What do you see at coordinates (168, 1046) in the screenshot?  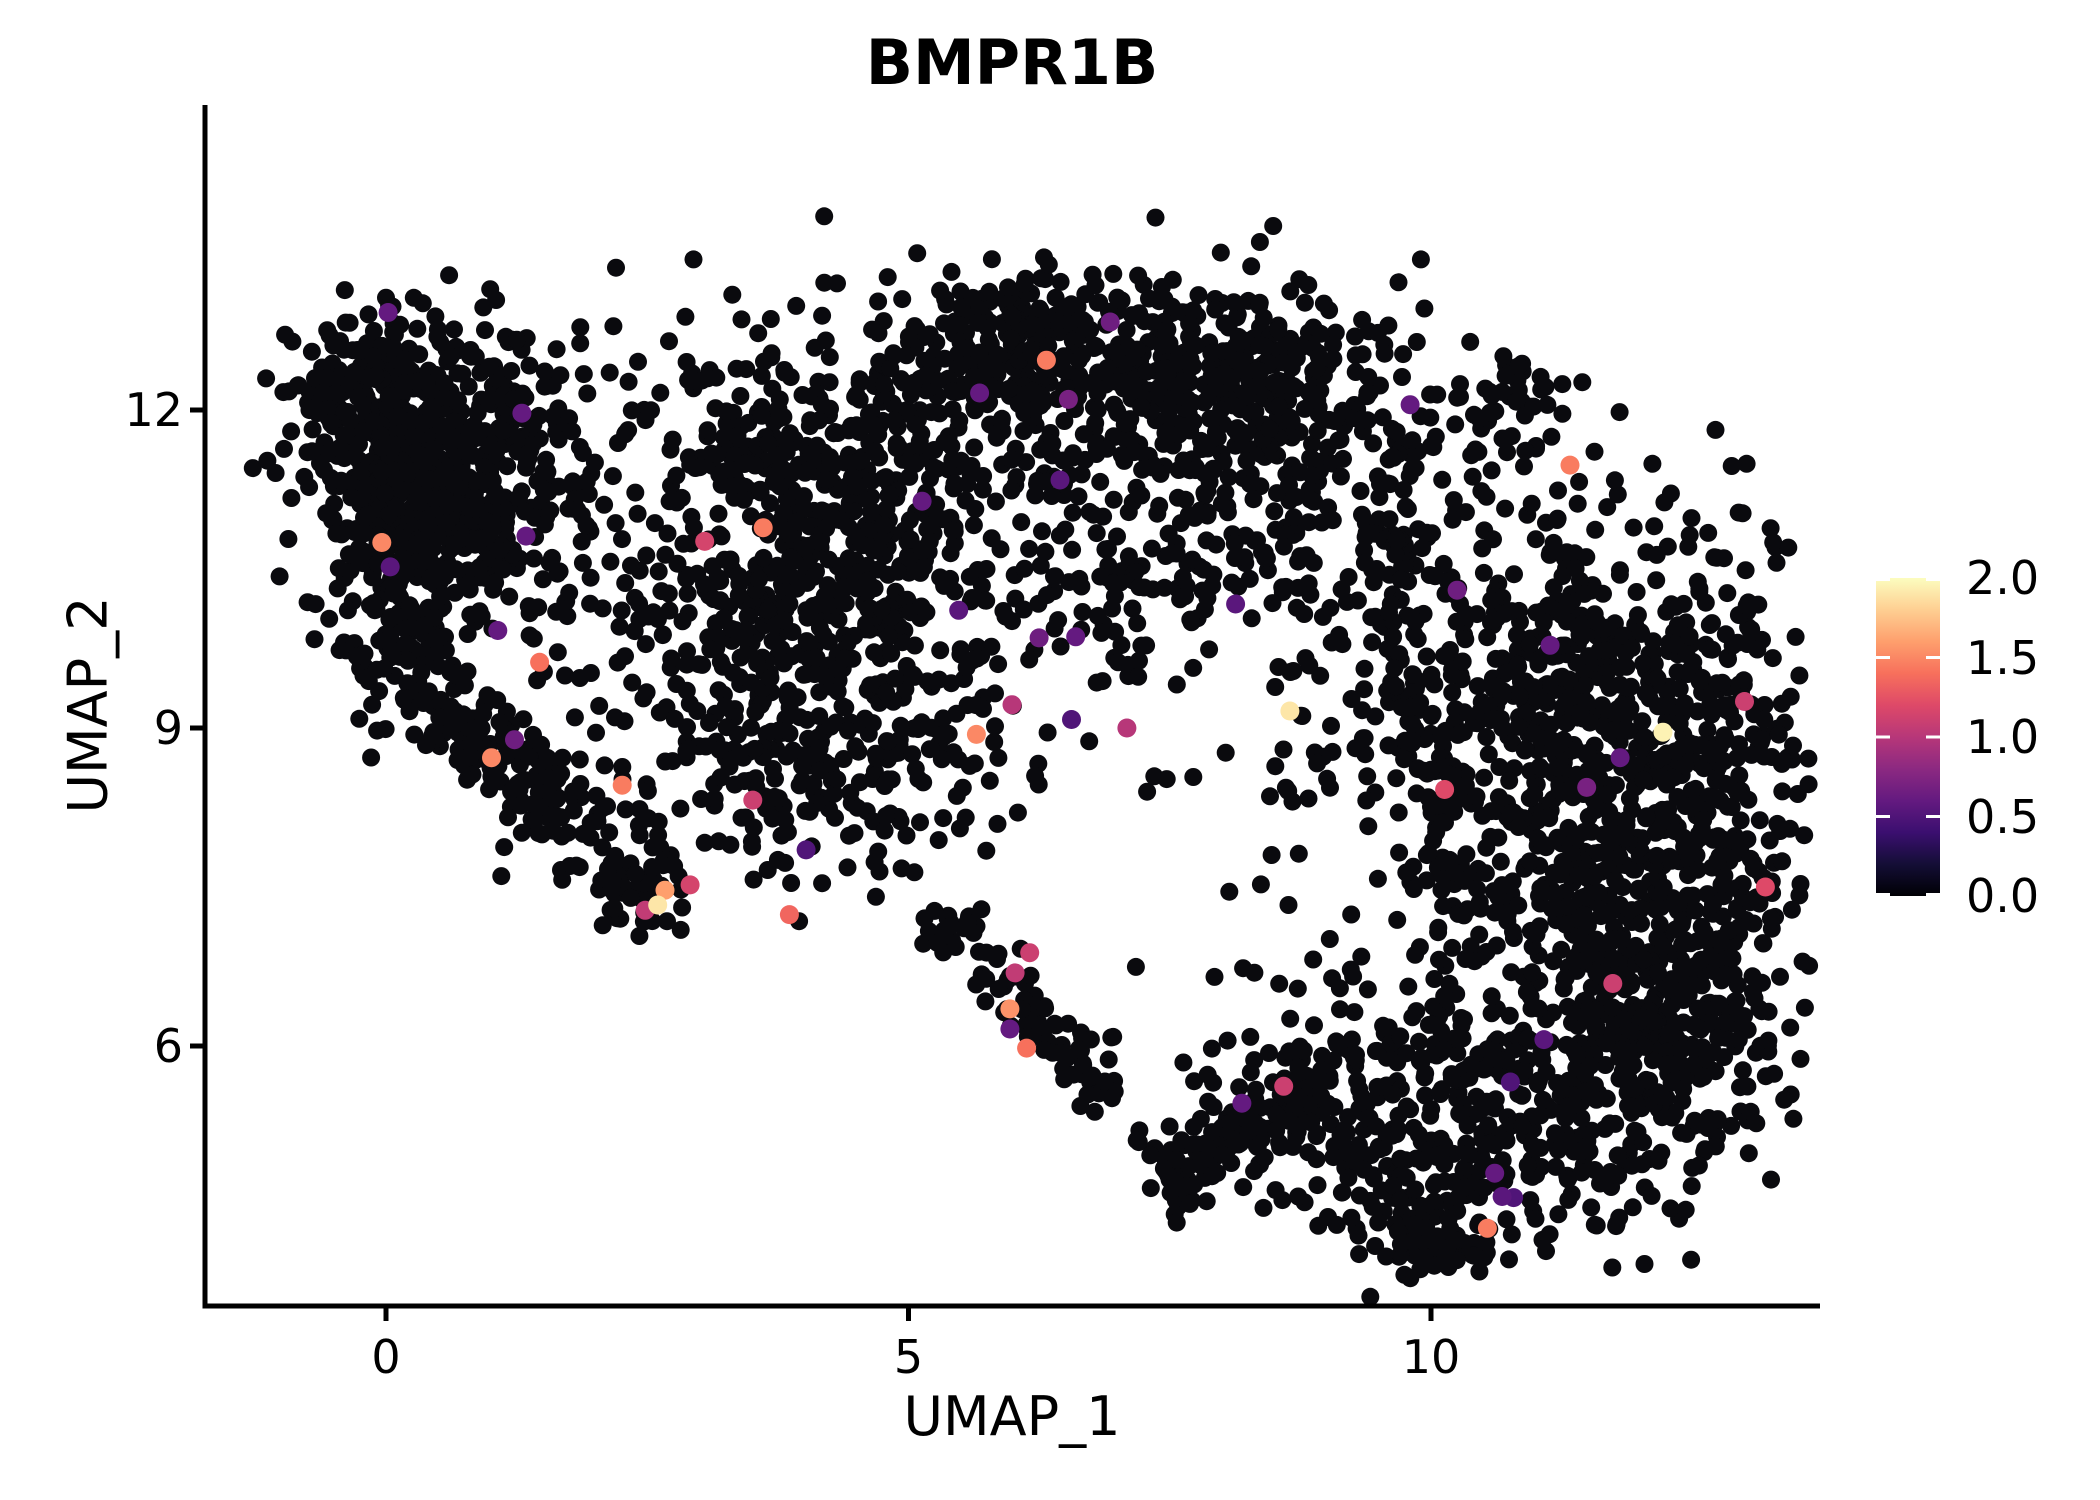 I see `y-tick-label: 6` at bounding box center [168, 1046].